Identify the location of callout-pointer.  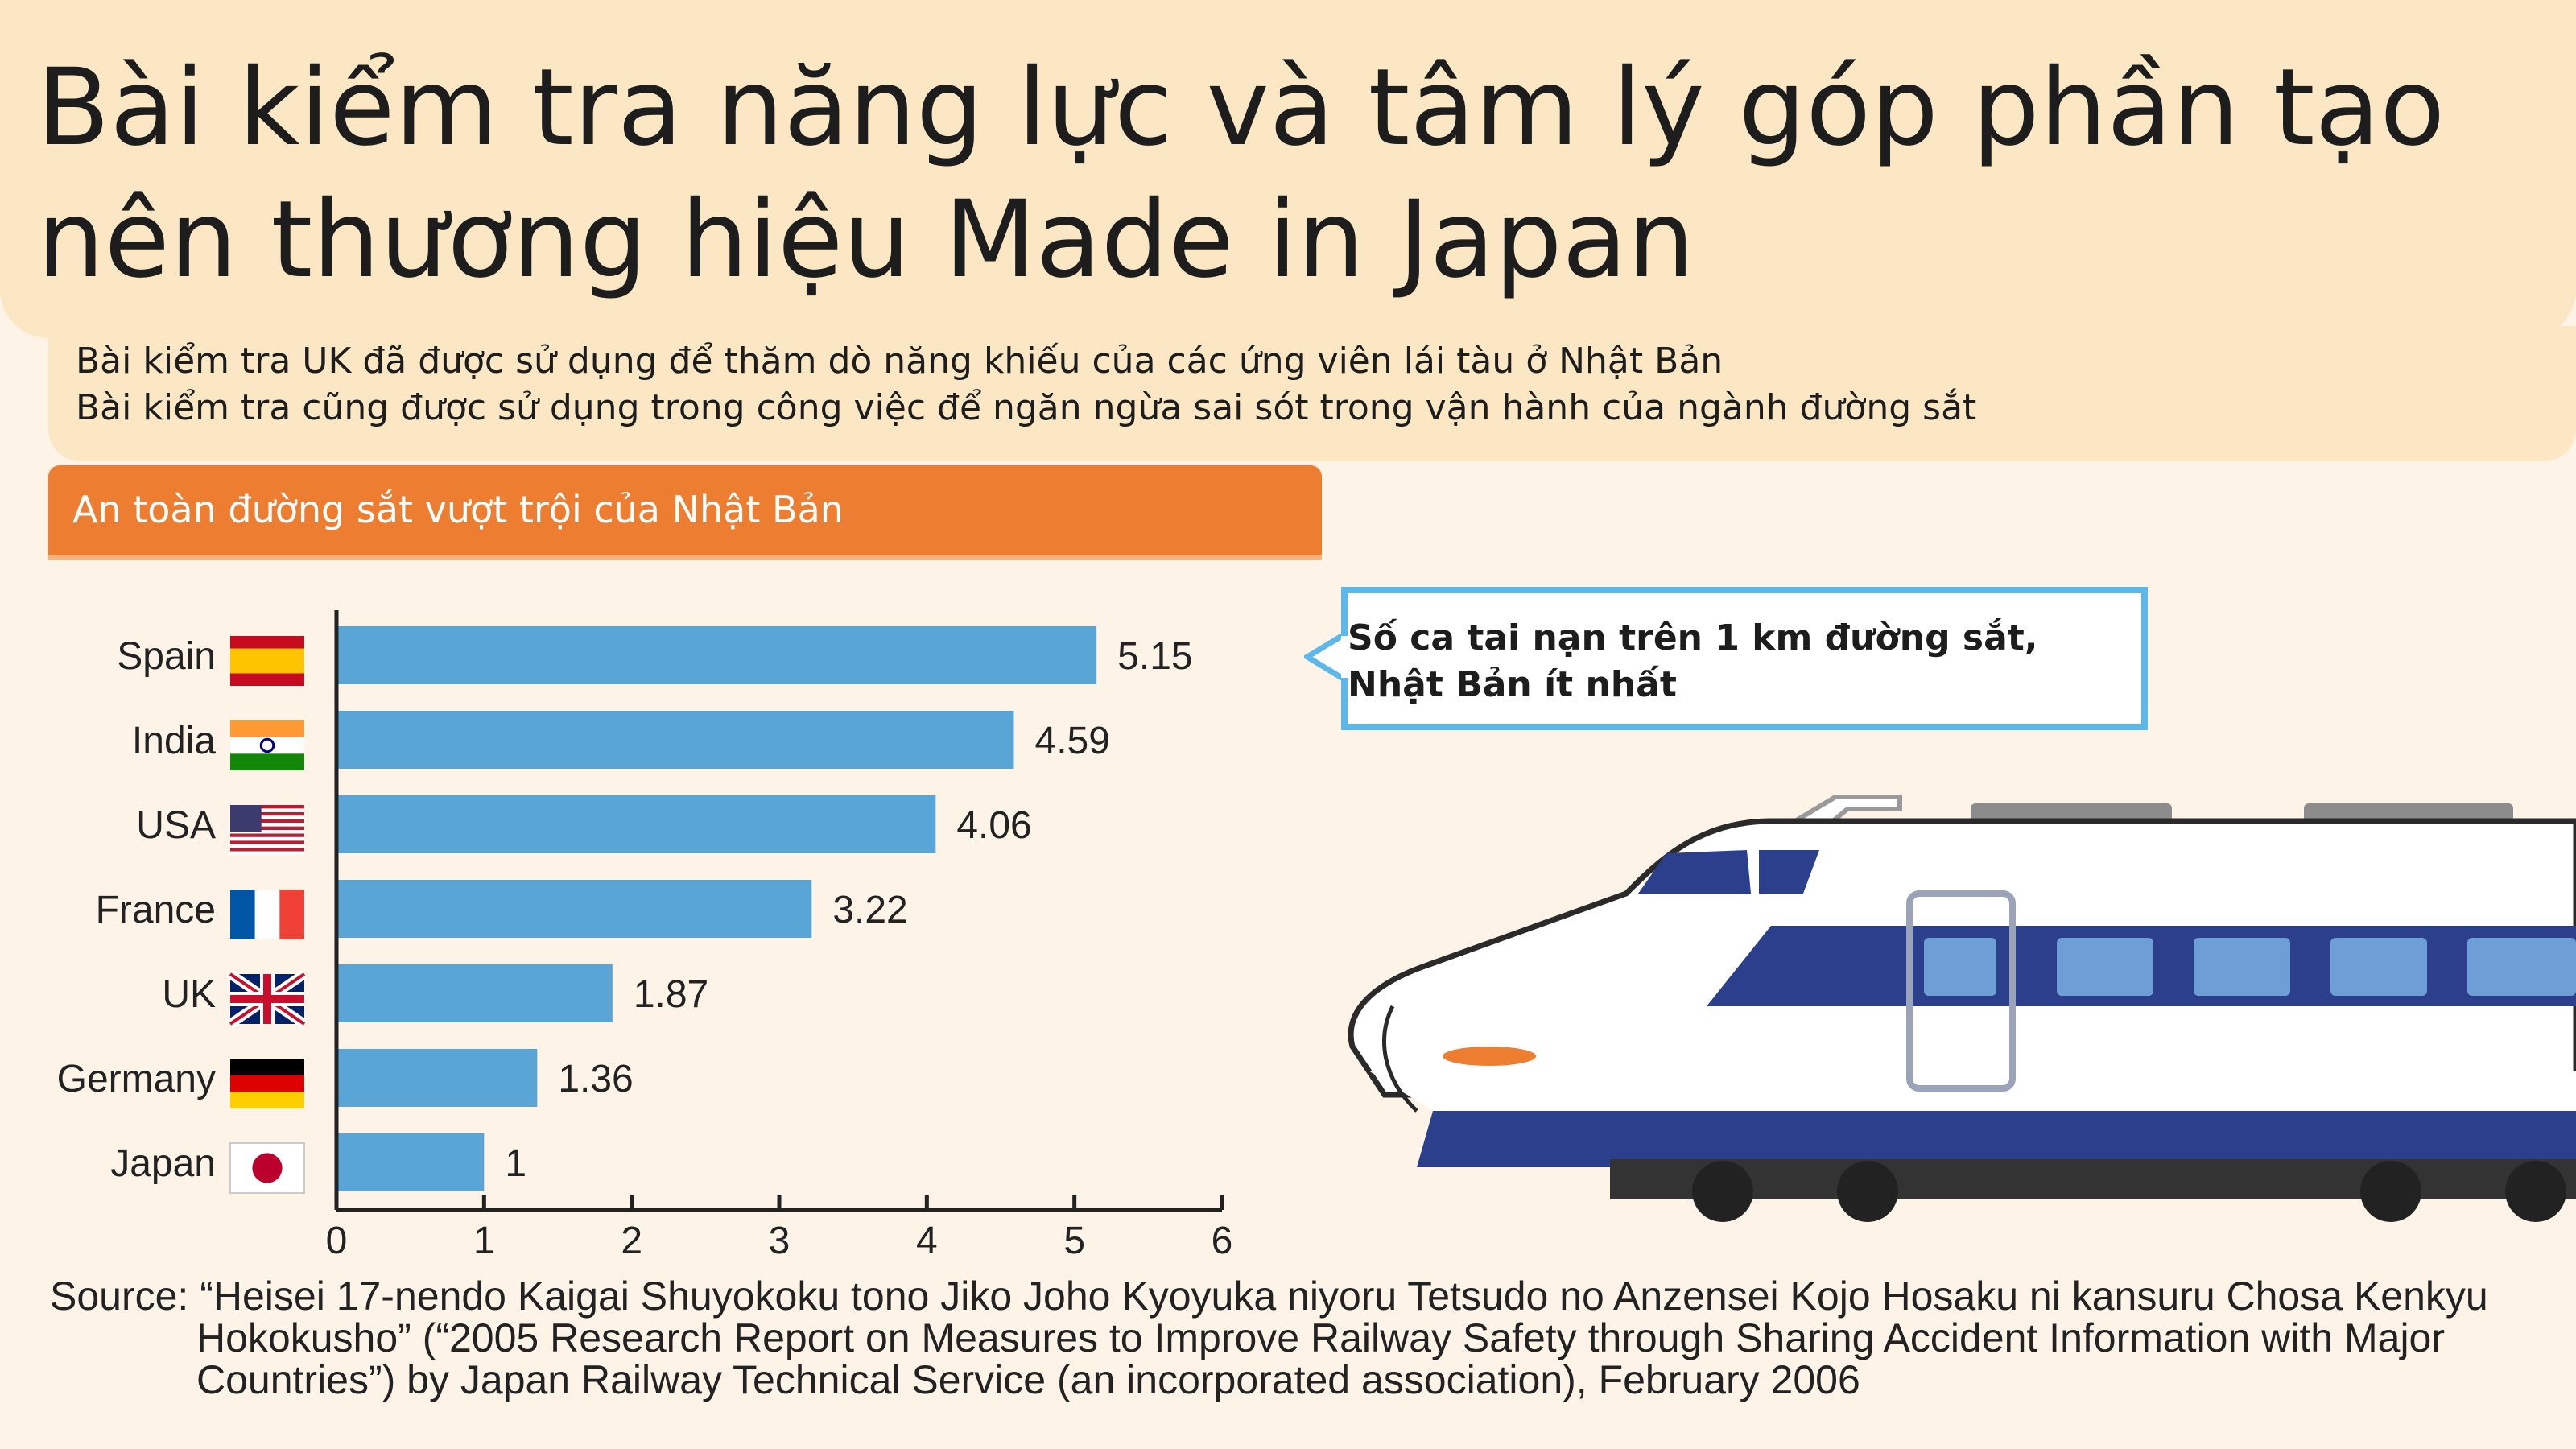
(1323, 657).